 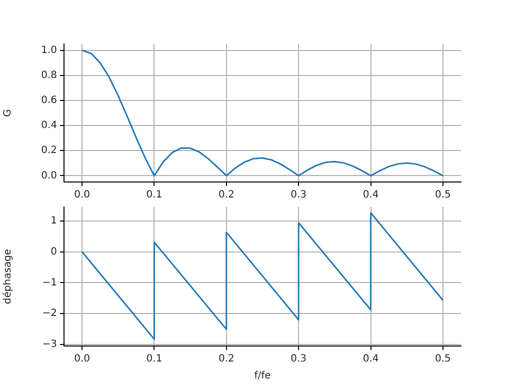 I want to click on y-tick-label: −1, so click(x=49, y=282).